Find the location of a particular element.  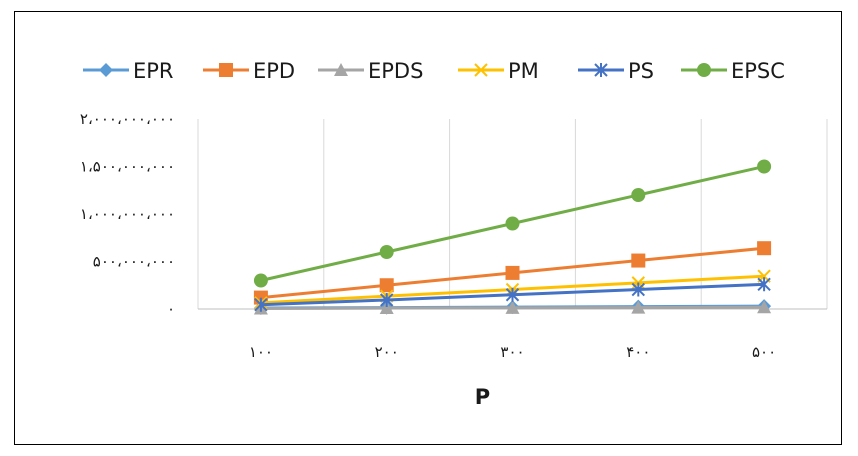

legend-item-ps: PS is located at coordinates (616, 71).